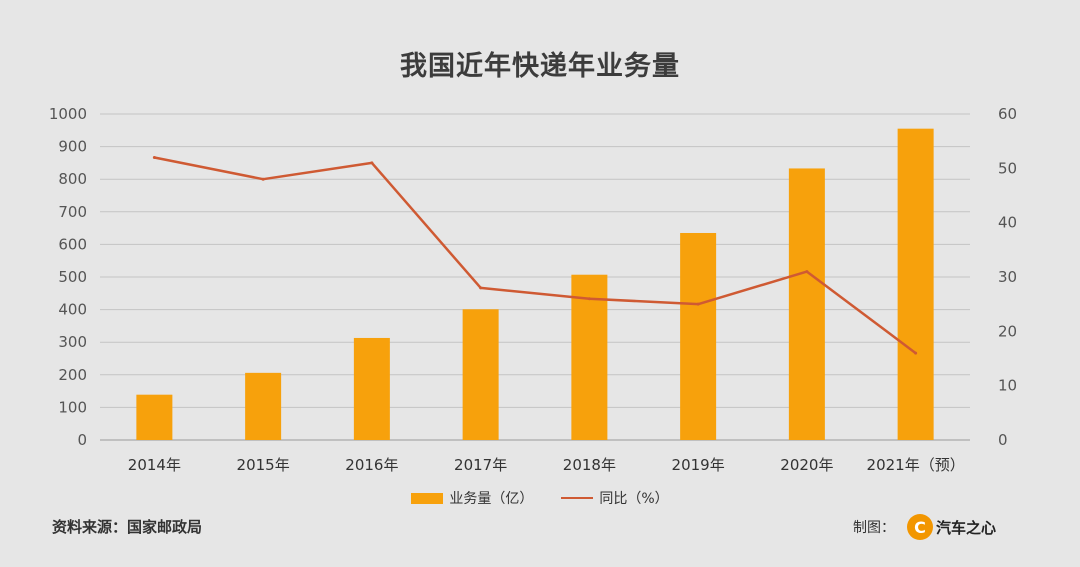 The height and width of the screenshot is (567, 1080). I want to click on y-right-tick-label: 40, so click(1007, 223).